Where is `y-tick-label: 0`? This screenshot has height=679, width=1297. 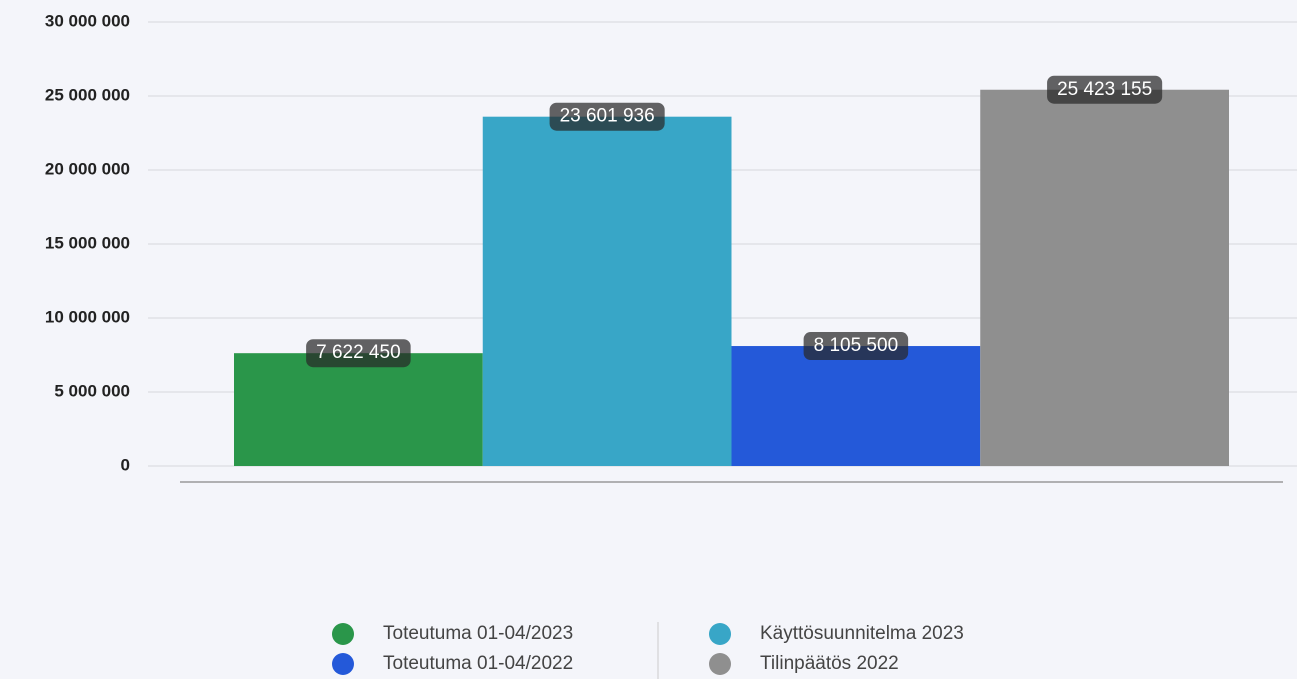
y-tick-label: 0 is located at coordinates (125, 464).